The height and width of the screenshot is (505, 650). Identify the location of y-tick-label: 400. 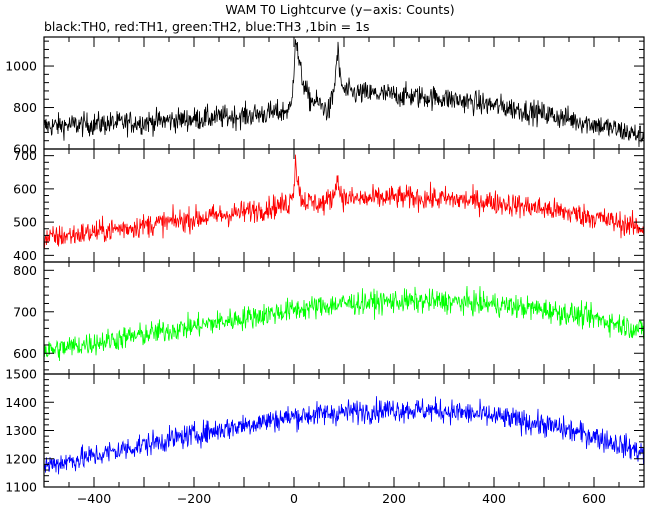
(25, 255).